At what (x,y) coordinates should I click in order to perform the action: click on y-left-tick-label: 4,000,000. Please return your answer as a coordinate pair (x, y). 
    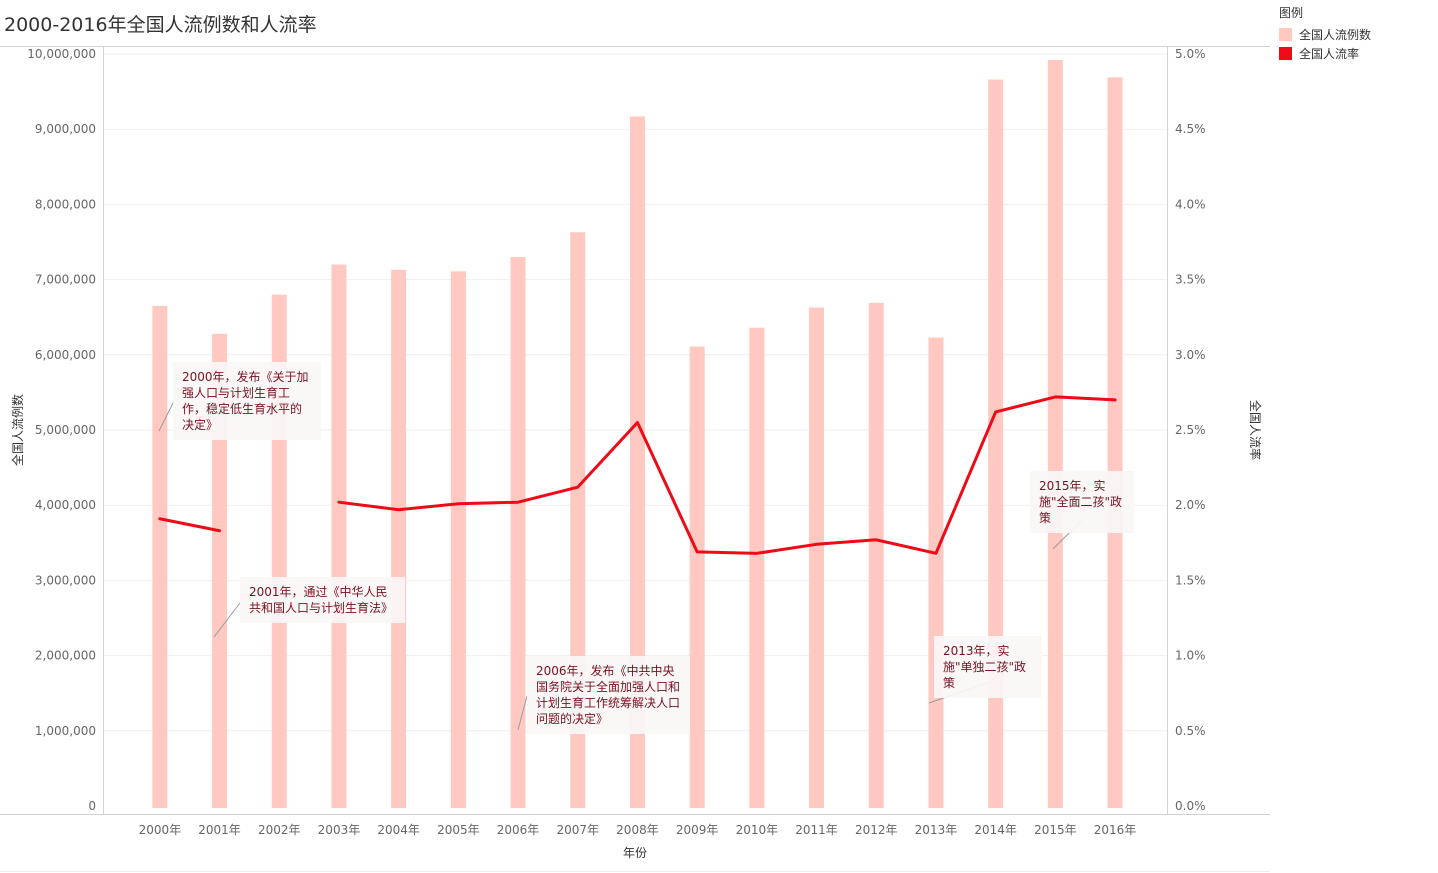
    Looking at the image, I should click on (65, 505).